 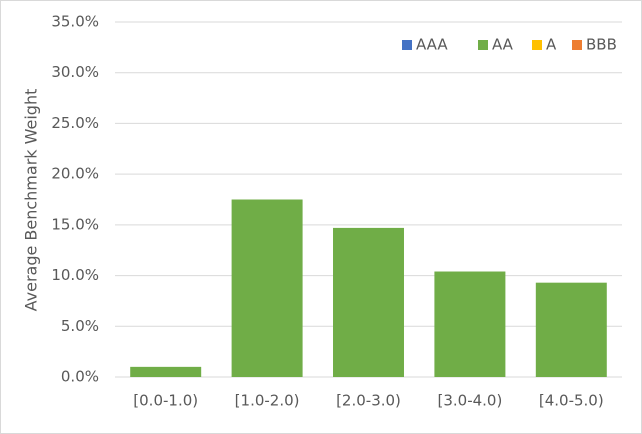 I want to click on y-axis-title: Average Benchmark Weight, so click(x=31, y=200).